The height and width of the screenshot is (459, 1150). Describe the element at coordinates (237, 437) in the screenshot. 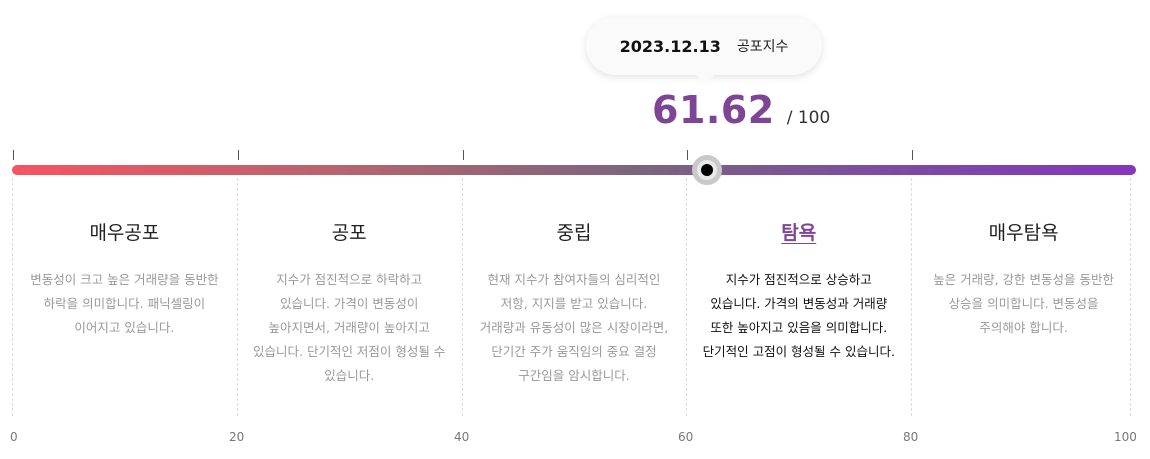

I see `axis-tick-label: 20` at that location.